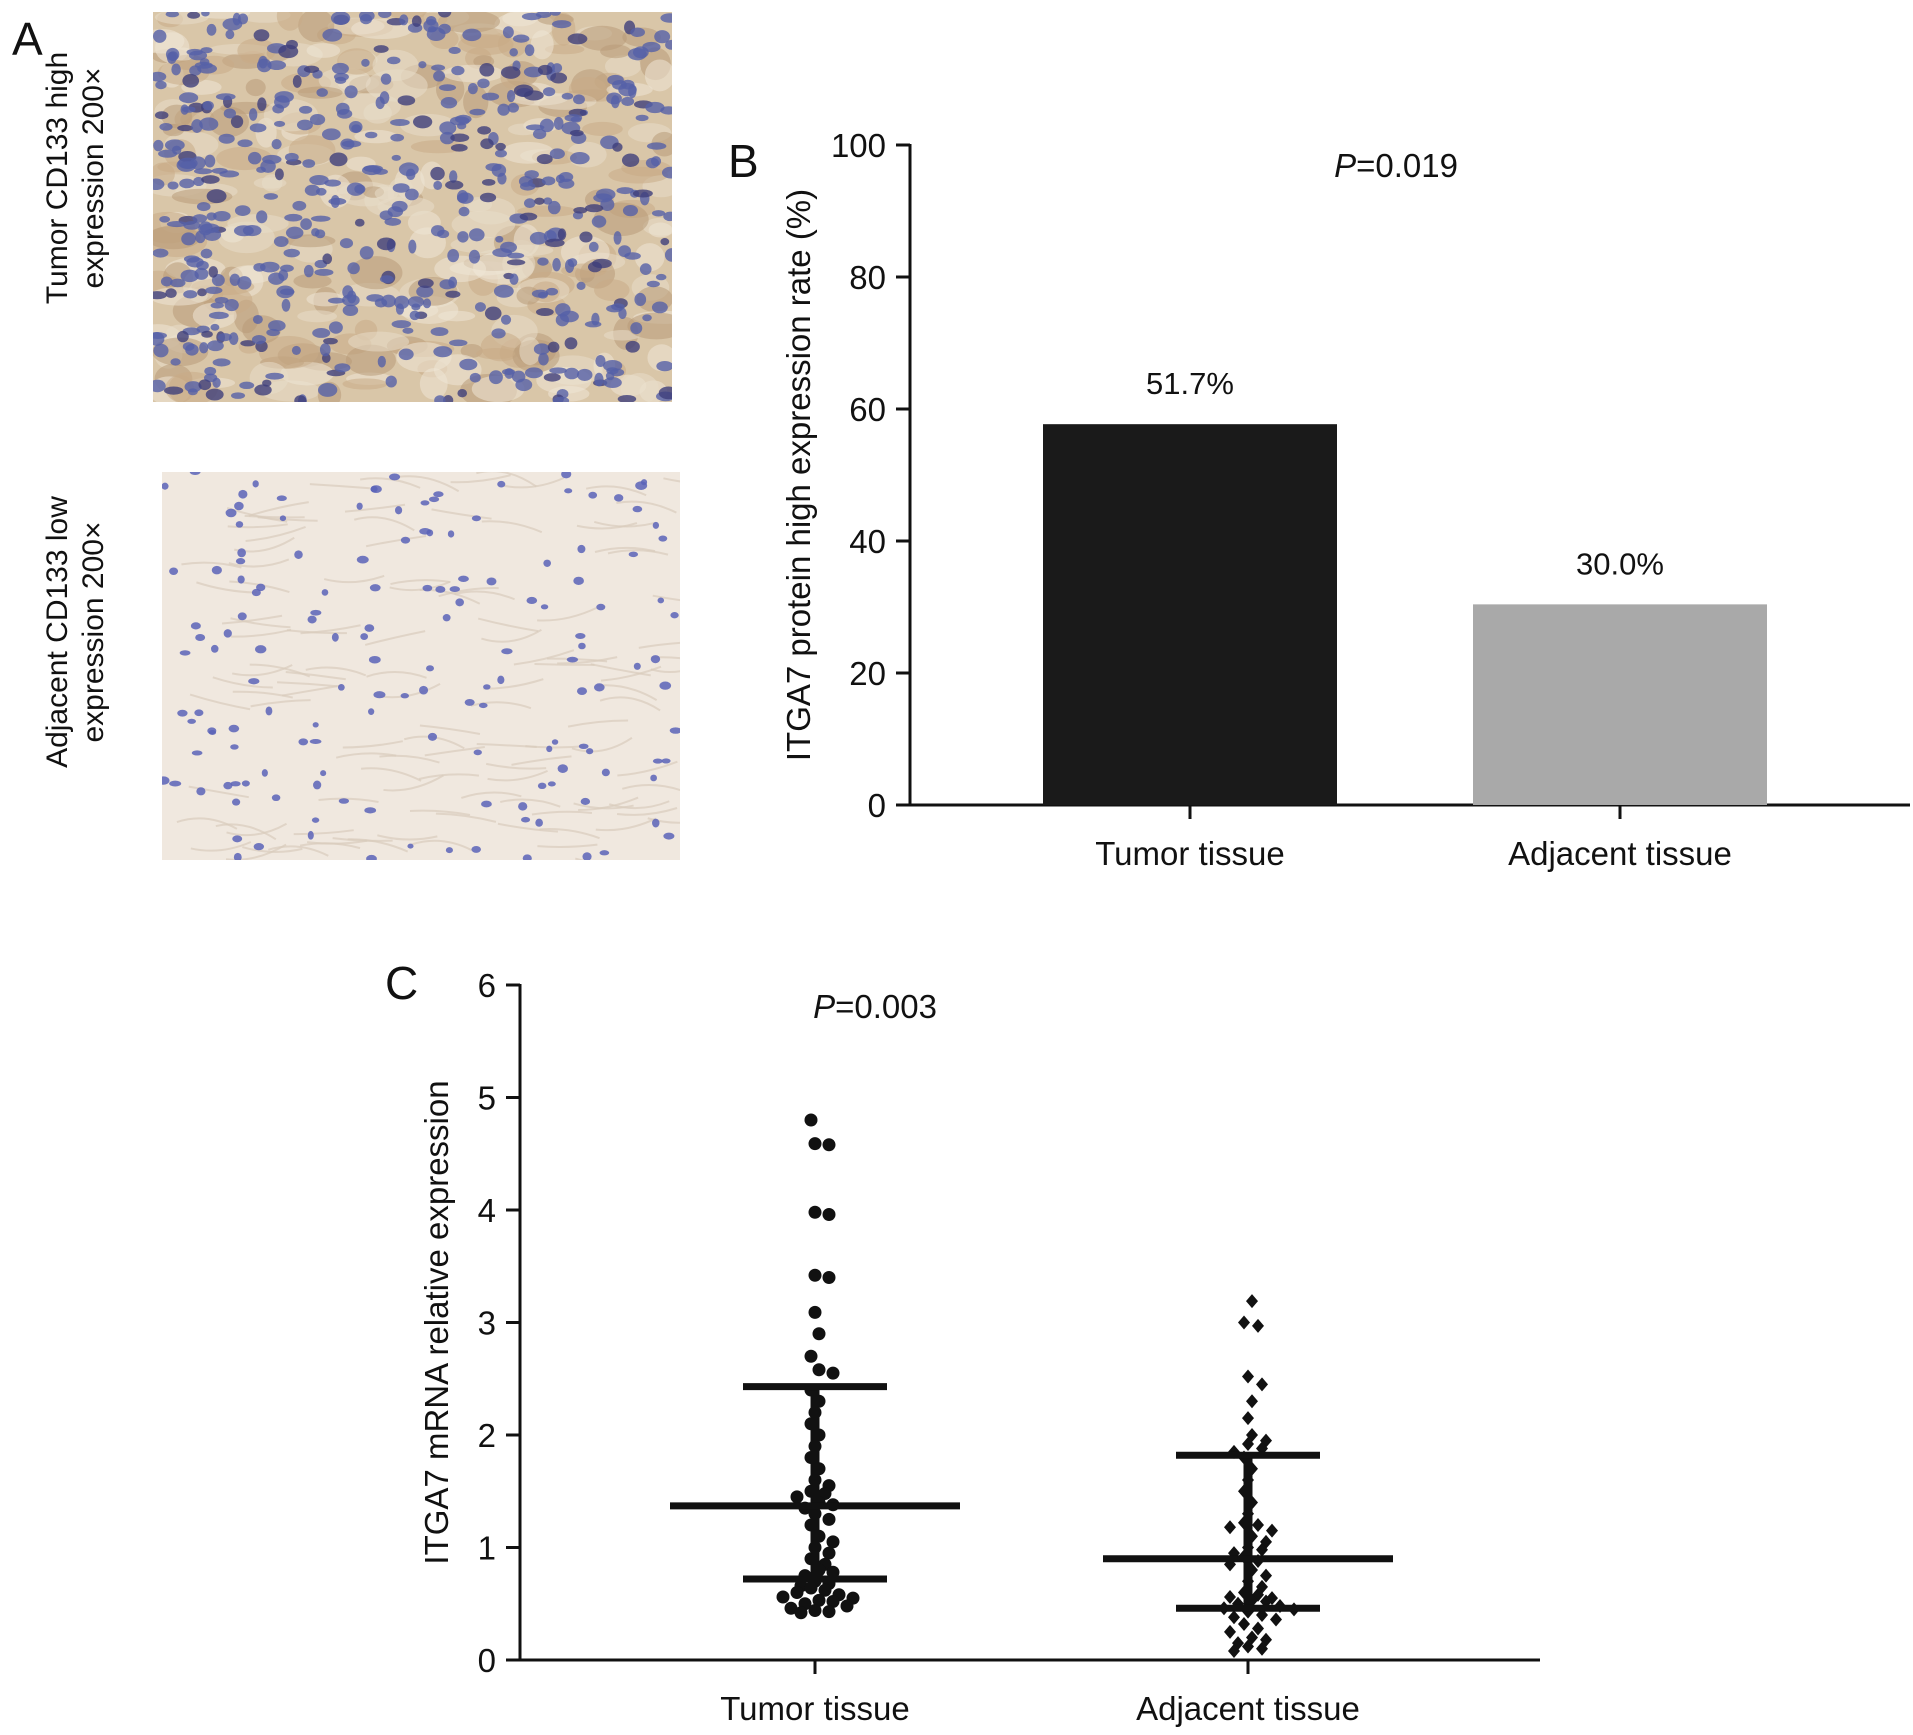  I want to click on adjacent-ihc-image, so click(421, 666).